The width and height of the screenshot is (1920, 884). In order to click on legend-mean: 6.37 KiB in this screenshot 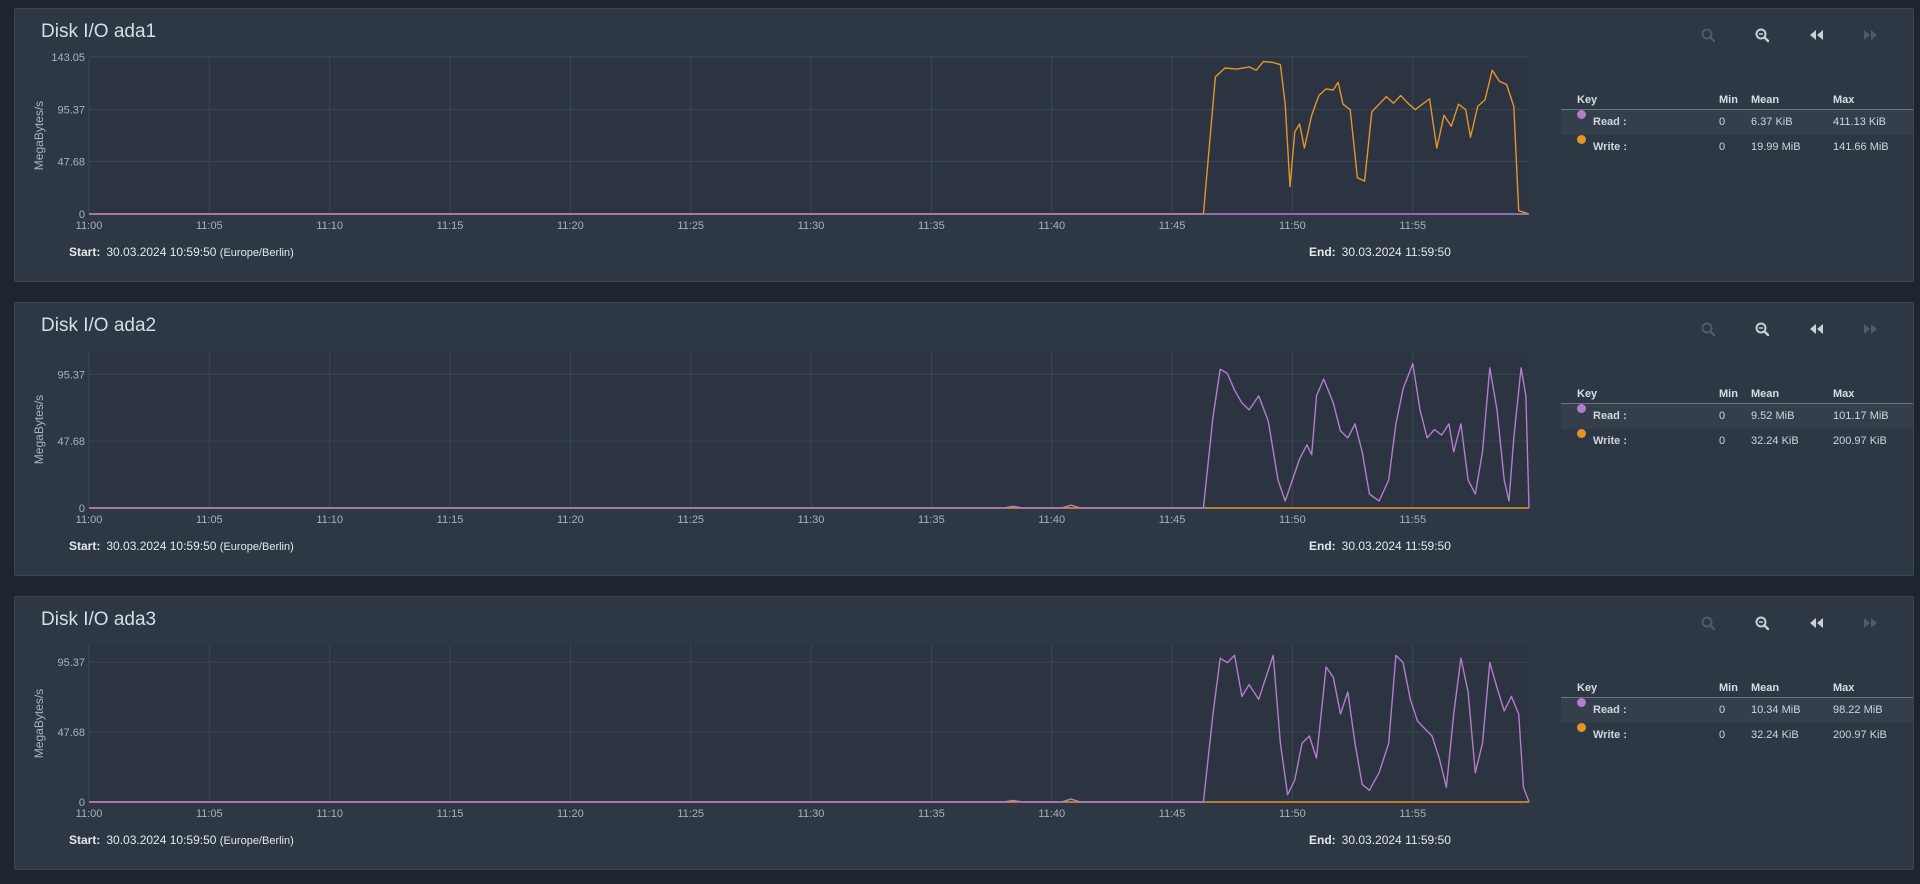, I will do `click(1772, 122)`.